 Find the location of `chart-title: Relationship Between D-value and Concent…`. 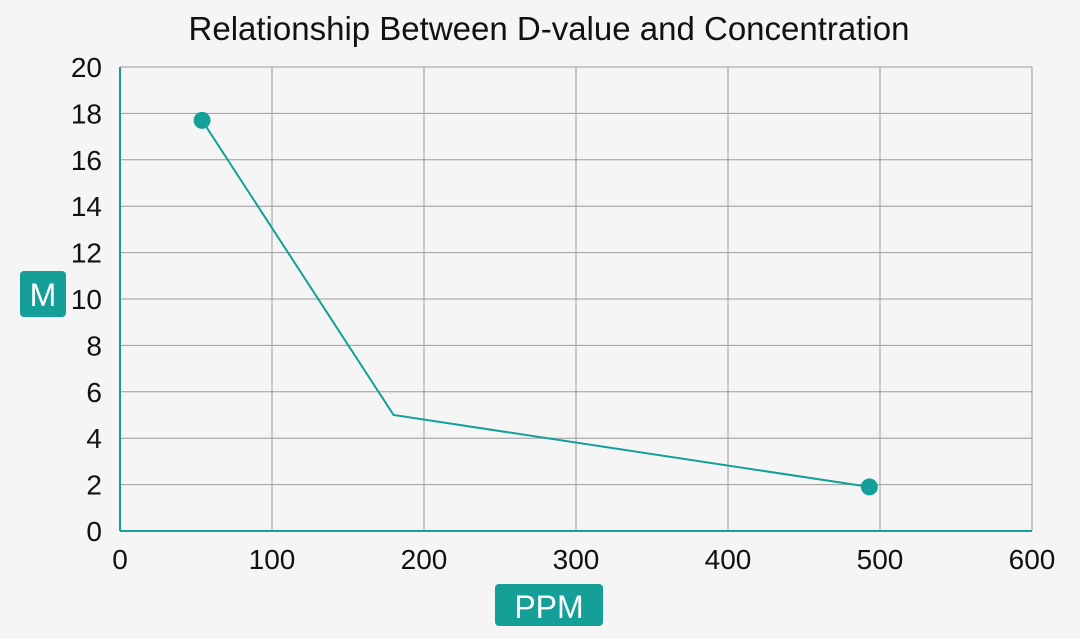

chart-title: Relationship Between D-value and Concent… is located at coordinates (549, 28).